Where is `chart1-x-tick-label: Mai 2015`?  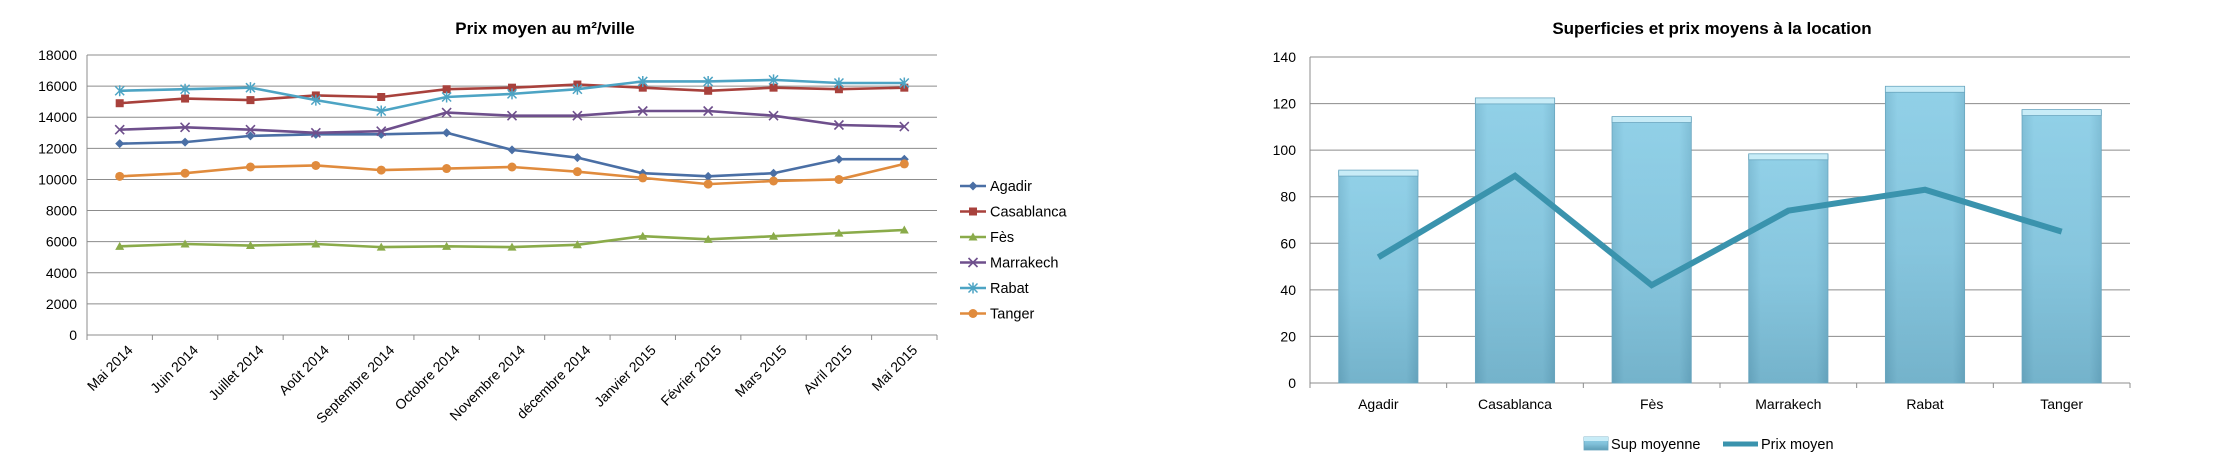 chart1-x-tick-label: Mai 2015 is located at coordinates (894, 368).